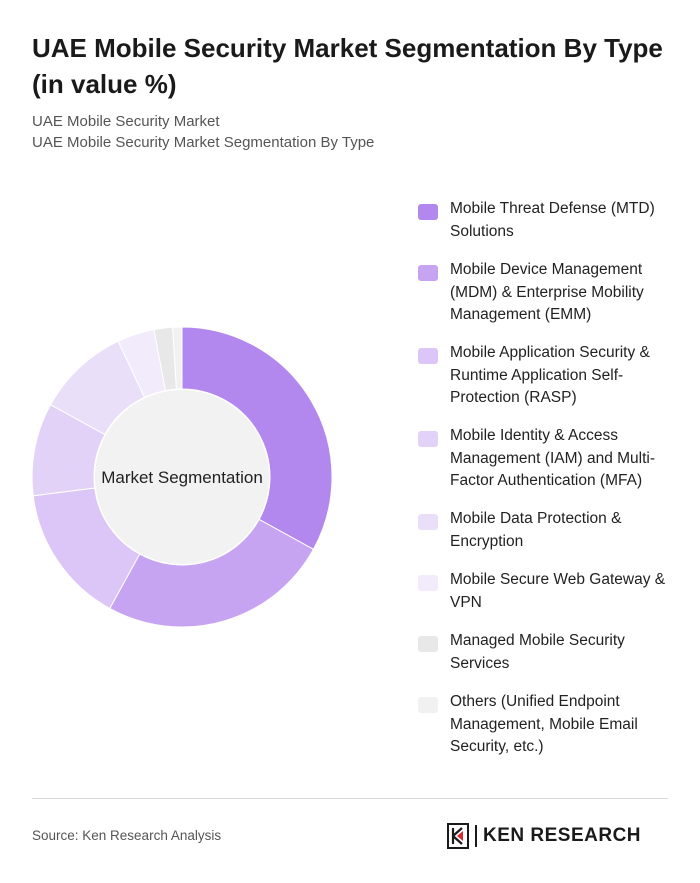  What do you see at coordinates (126, 121) in the screenshot?
I see `chart-subtitle-market: UAE Mobile Security Market` at bounding box center [126, 121].